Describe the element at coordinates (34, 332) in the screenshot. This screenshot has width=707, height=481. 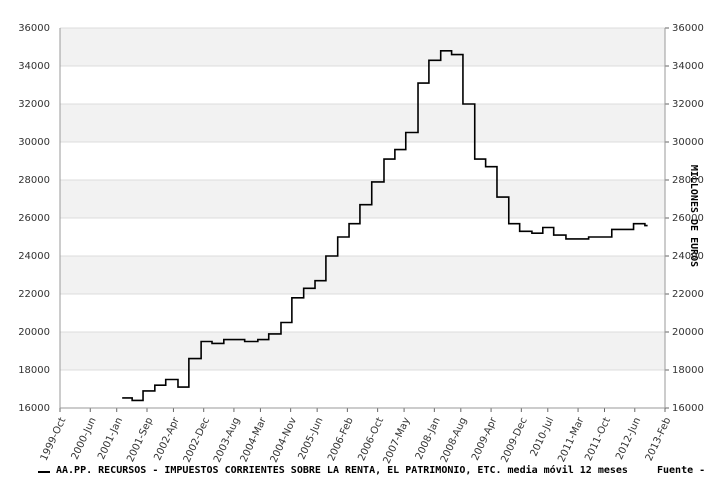
I see `y-tick-label: 20000` at that location.